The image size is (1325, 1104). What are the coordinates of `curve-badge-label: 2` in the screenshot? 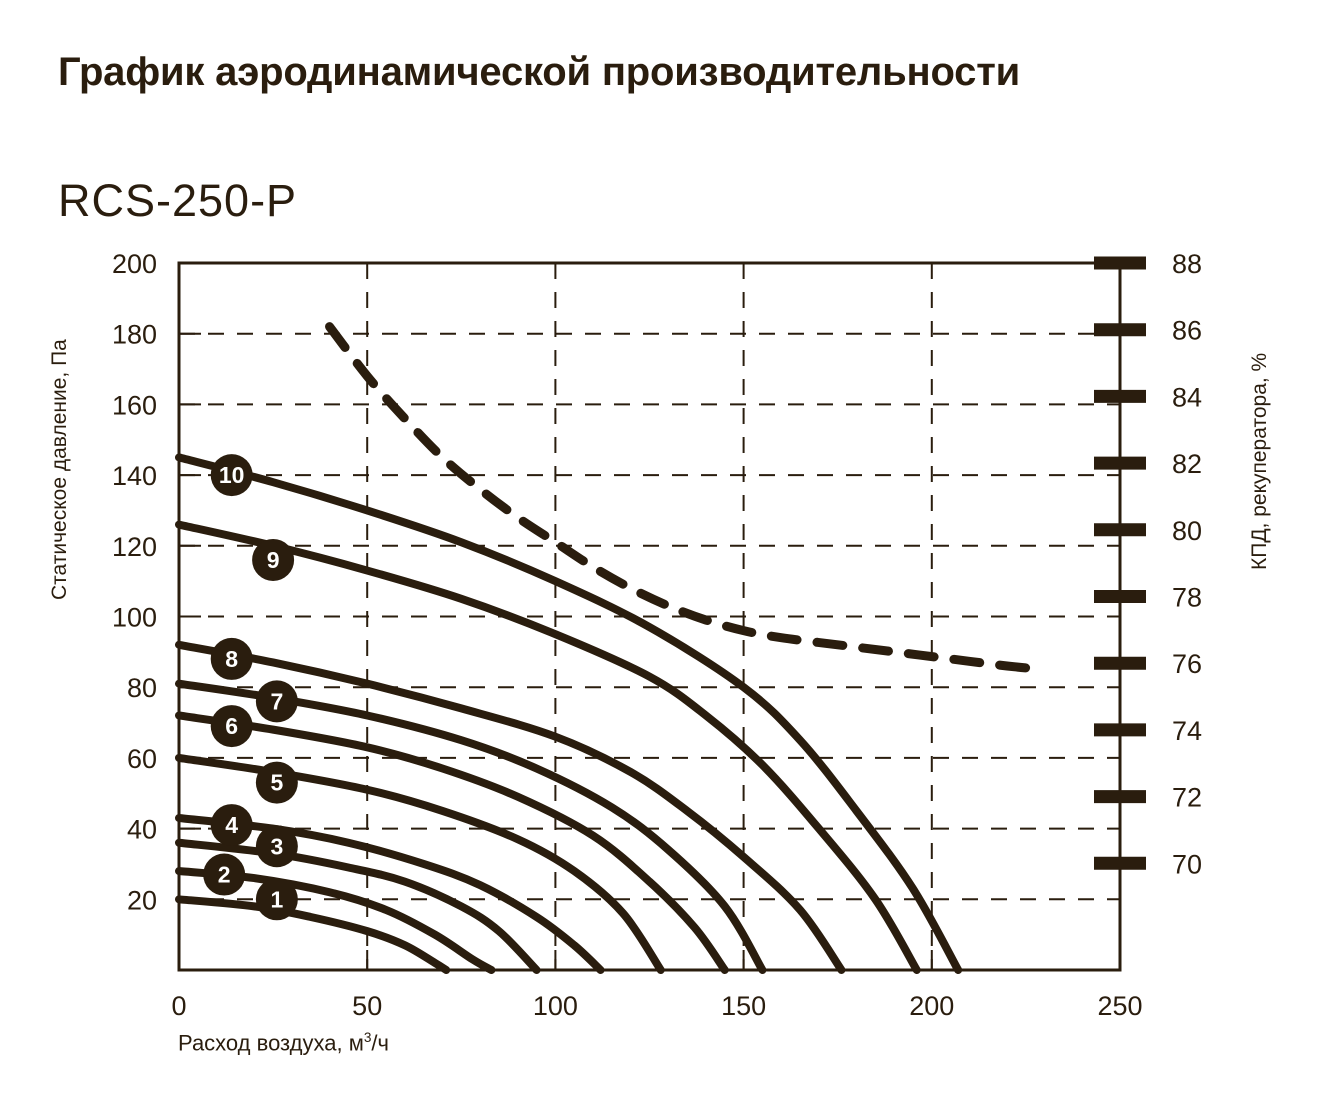 It's located at (224, 875).